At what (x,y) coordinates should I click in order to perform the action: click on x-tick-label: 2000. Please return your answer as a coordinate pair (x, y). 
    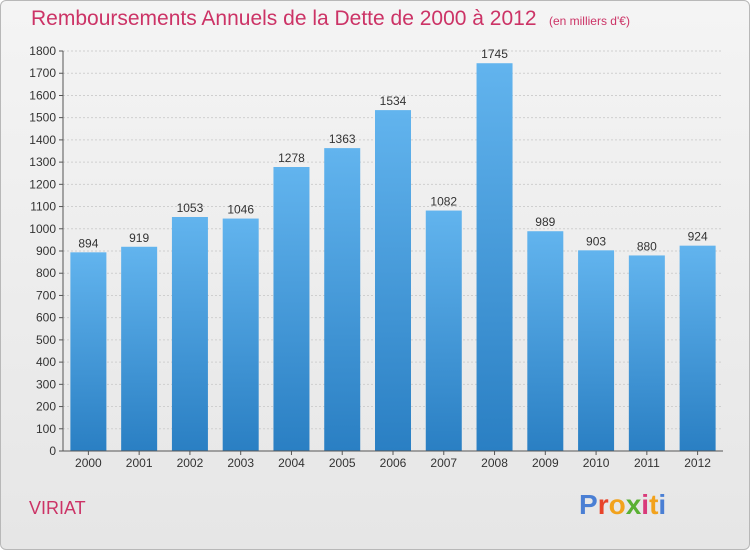
    Looking at the image, I should click on (88, 463).